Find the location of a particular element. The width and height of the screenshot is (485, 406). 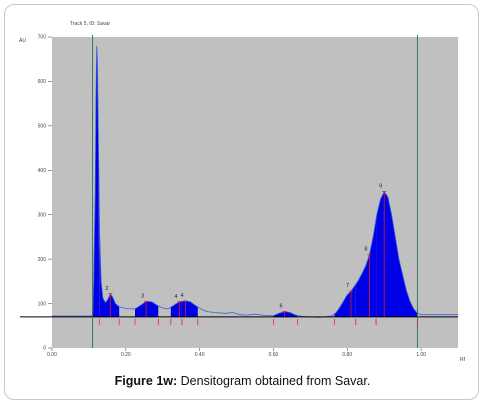

x-tick-label: 0.20 is located at coordinates (126, 355).